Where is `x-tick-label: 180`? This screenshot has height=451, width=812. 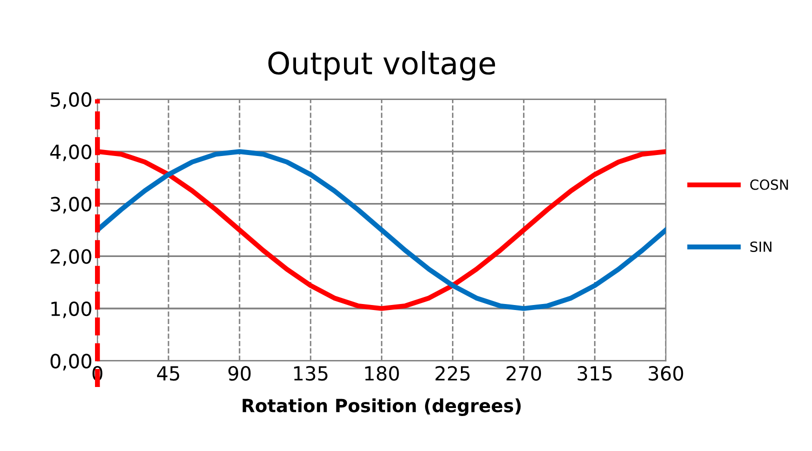 x-tick-label: 180 is located at coordinates (382, 373).